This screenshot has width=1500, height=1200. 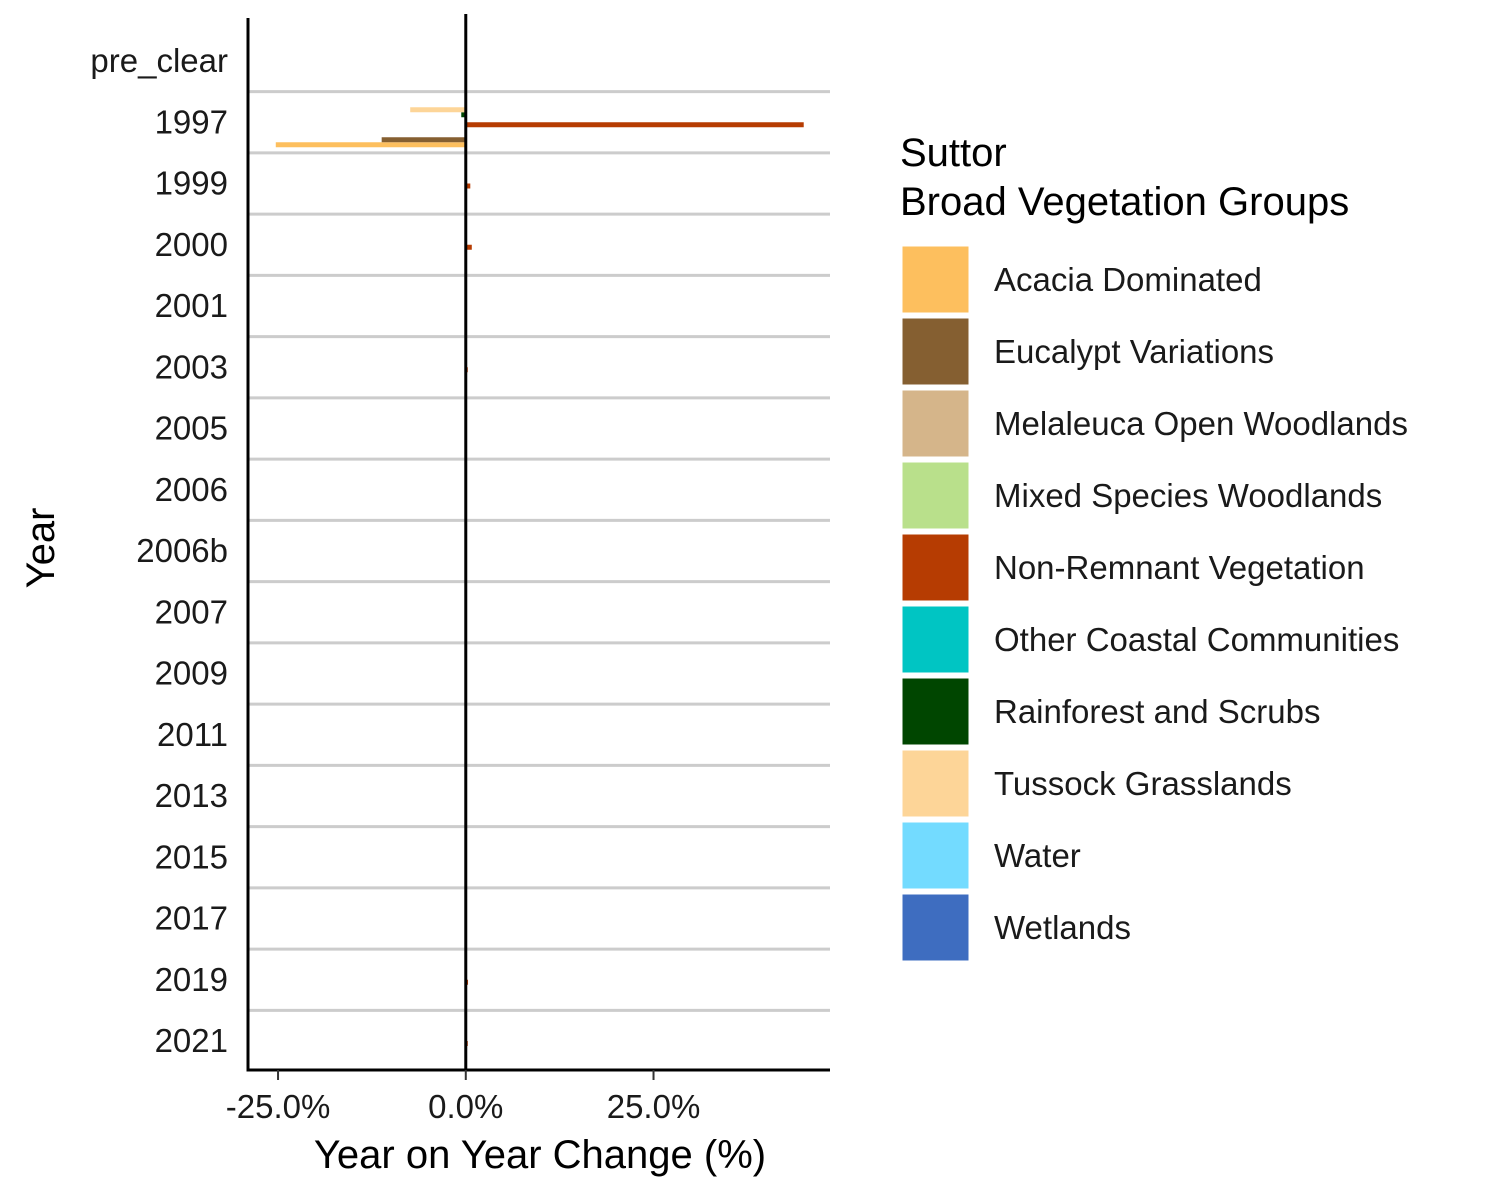 What do you see at coordinates (191, 673) in the screenshot?
I see `y-tick-label: 2009` at bounding box center [191, 673].